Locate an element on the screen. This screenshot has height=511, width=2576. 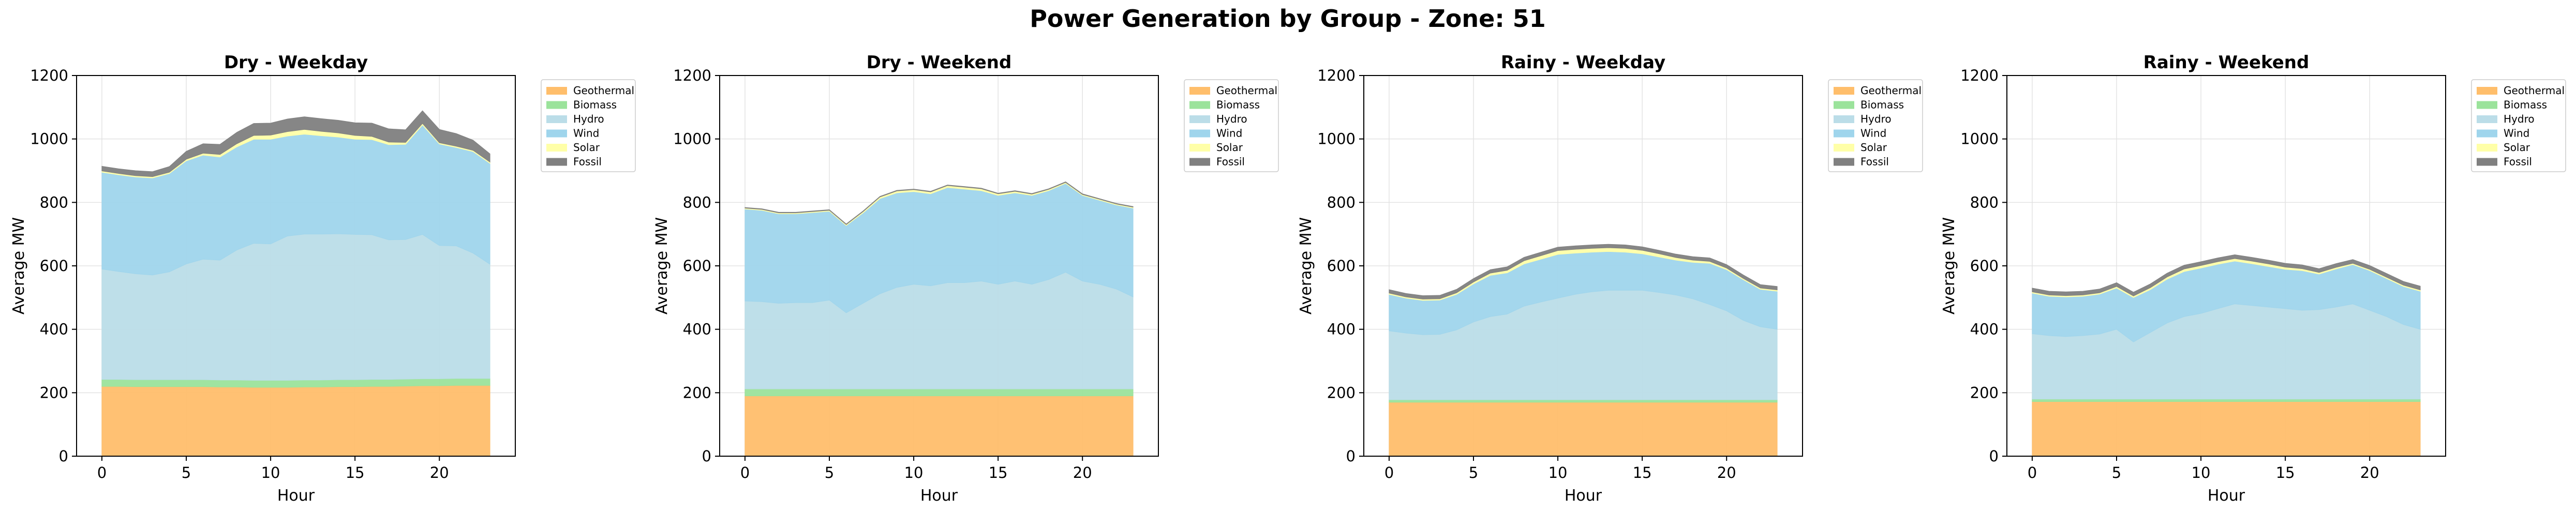
legend-swatch-hydro is located at coordinates (2487, 119).